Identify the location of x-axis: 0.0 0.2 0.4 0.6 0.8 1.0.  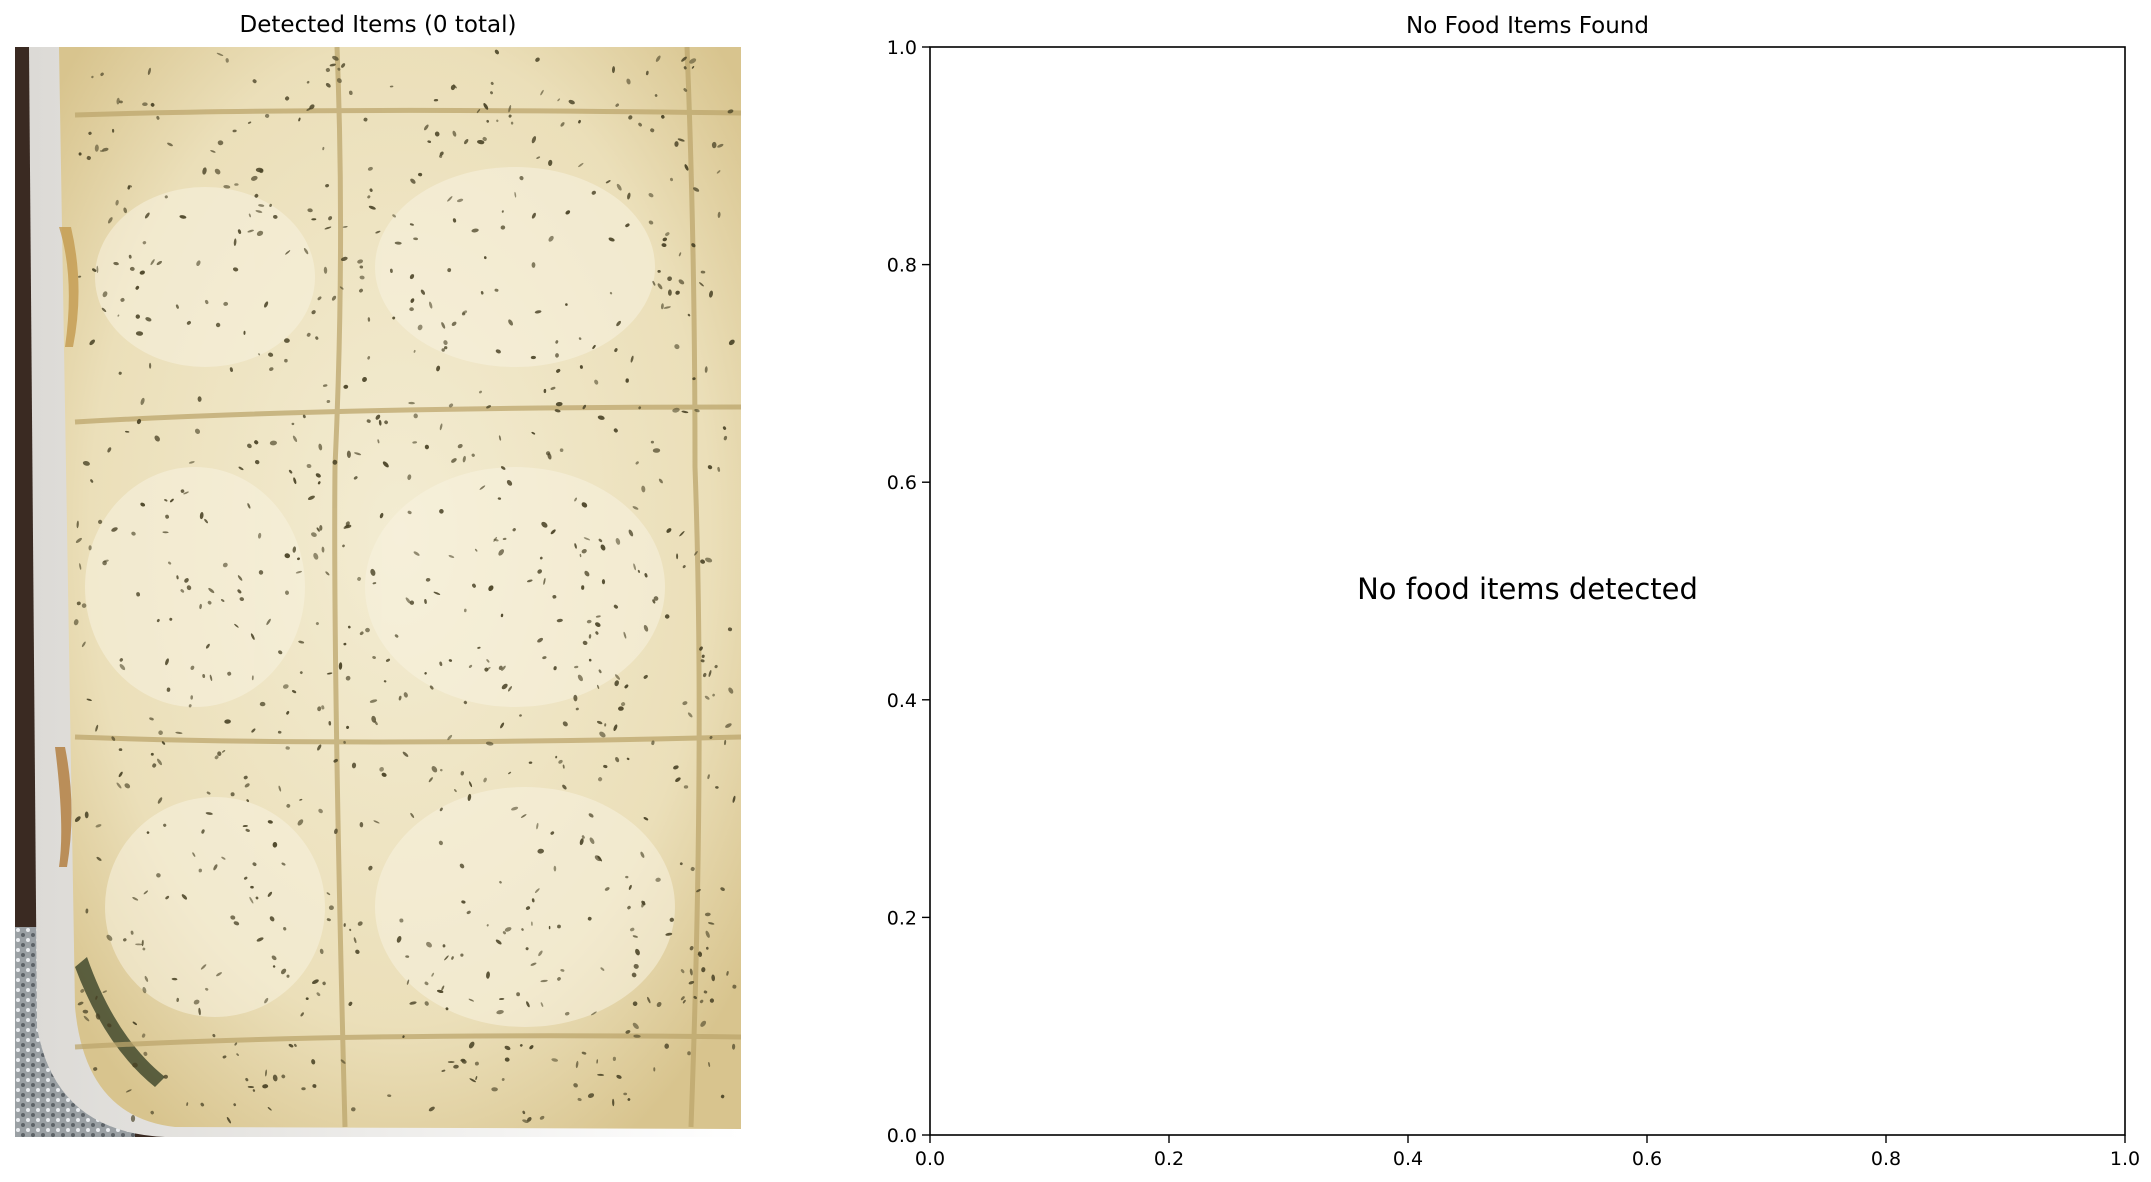
(1527, 1152).